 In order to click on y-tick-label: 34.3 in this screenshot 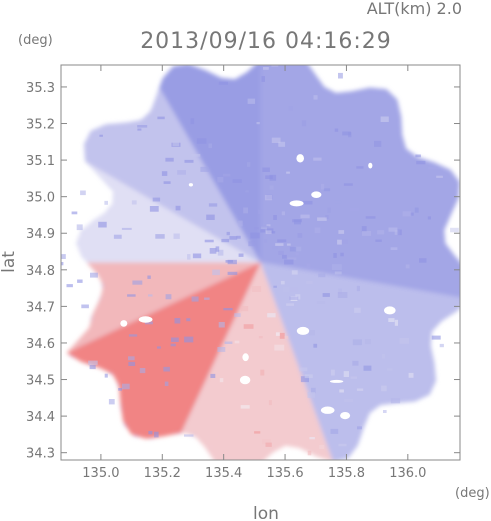, I will do `click(40, 454)`.